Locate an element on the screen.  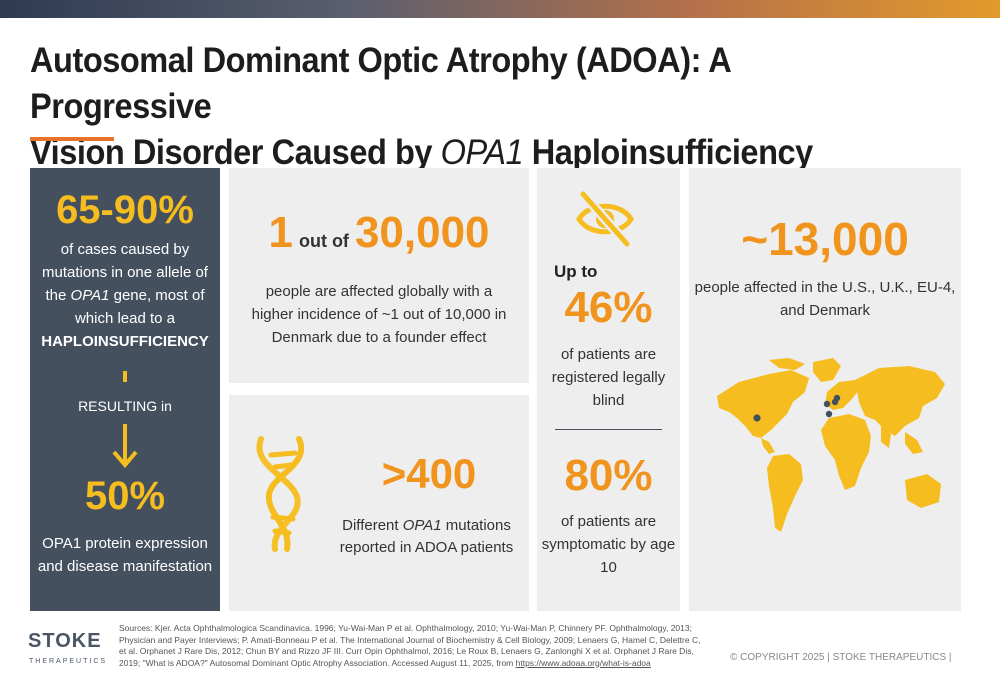
title-line-2-end: Haploinsufficiency is located at coordinates (668, 152).